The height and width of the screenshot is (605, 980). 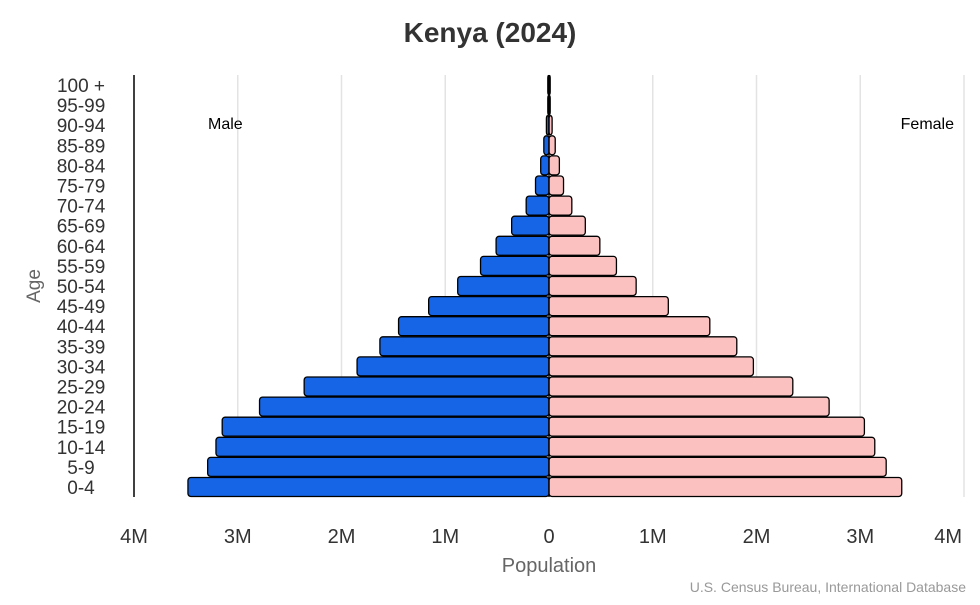 I want to click on chart-title: Kenya (2024), so click(x=490, y=32).